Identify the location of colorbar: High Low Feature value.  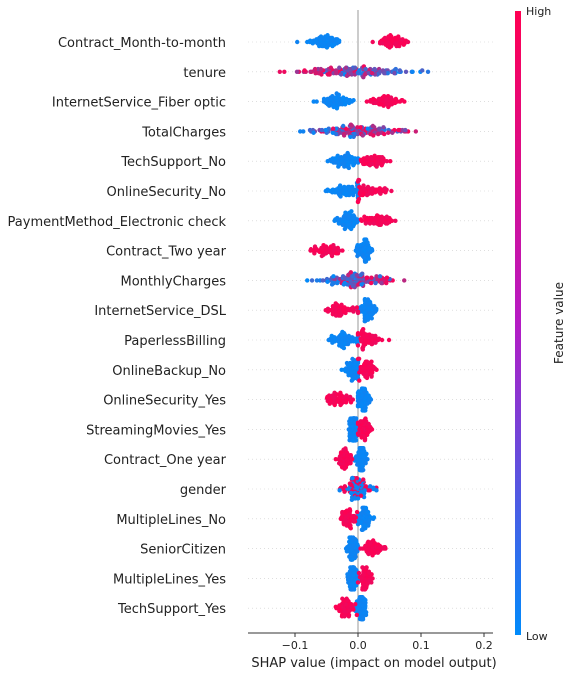
(540, 324).